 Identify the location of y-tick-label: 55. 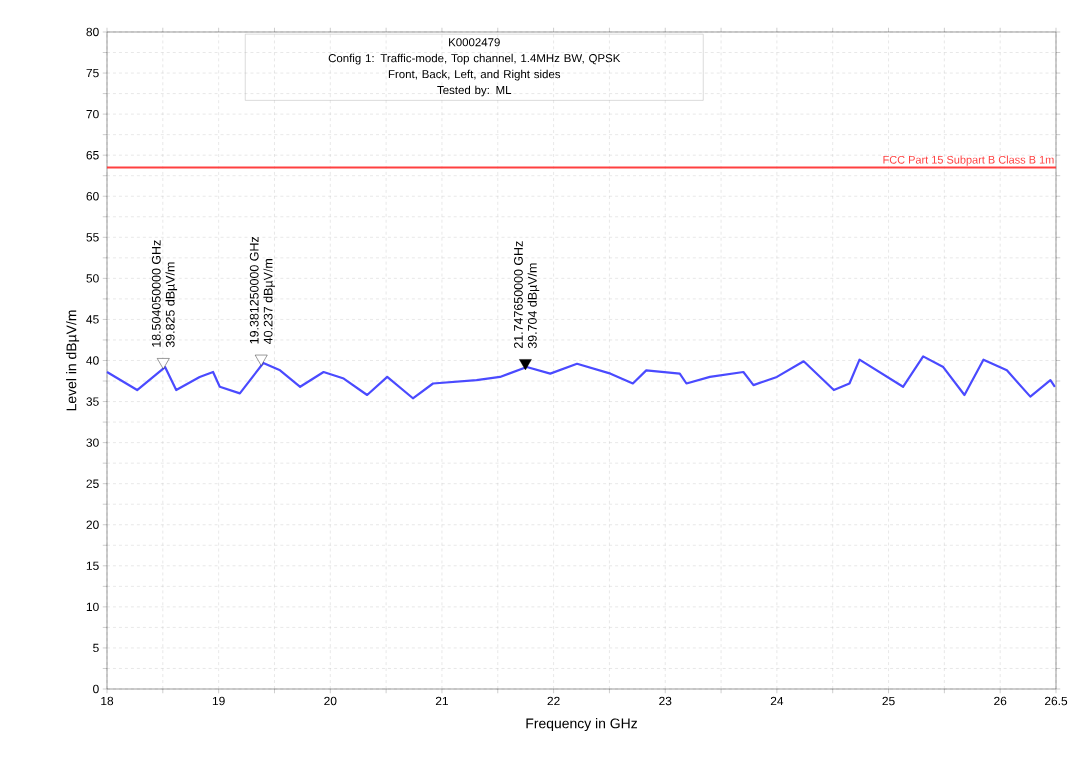
(92, 237).